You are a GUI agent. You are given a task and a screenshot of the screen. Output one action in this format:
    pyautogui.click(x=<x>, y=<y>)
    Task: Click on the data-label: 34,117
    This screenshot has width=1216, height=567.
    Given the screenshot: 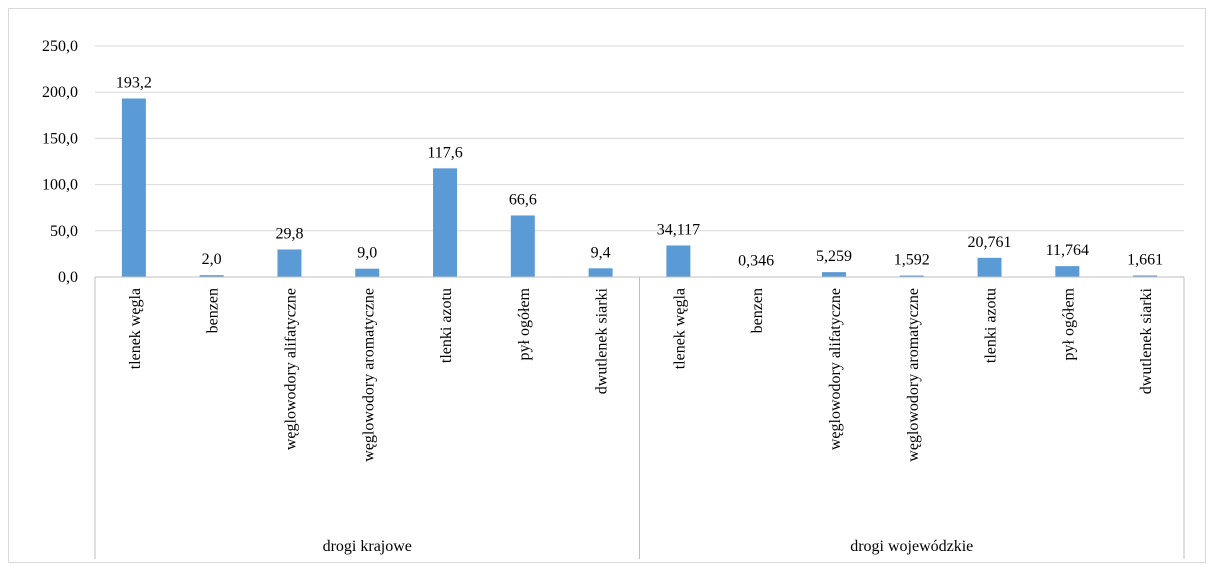 What is the action you would take?
    pyautogui.click(x=678, y=229)
    